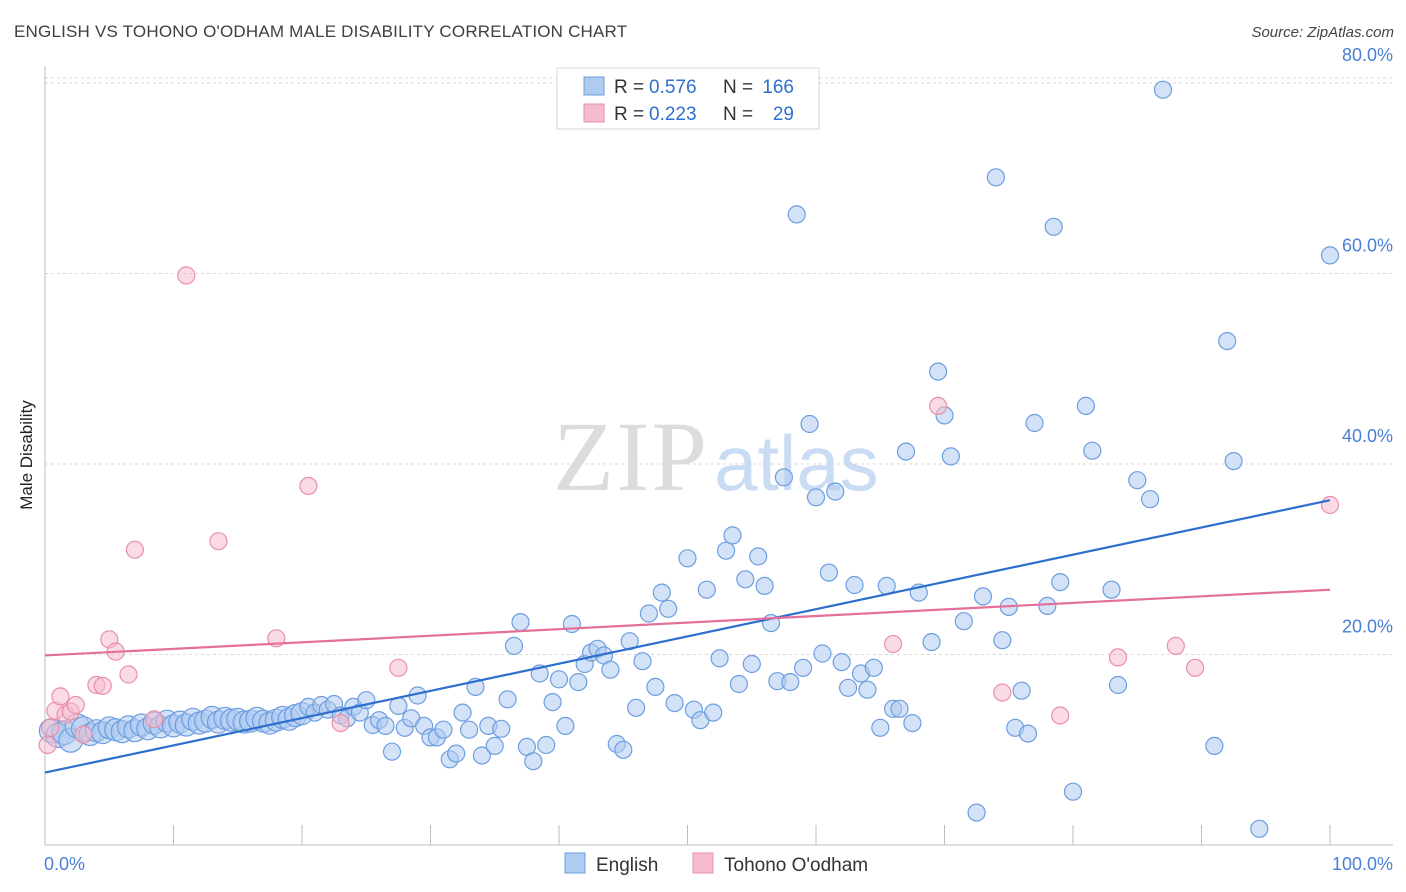 Image resolution: width=1406 pixels, height=892 pixels. Describe the element at coordinates (64, 864) in the screenshot. I see `x-tick-label-min: 0.0%` at that location.